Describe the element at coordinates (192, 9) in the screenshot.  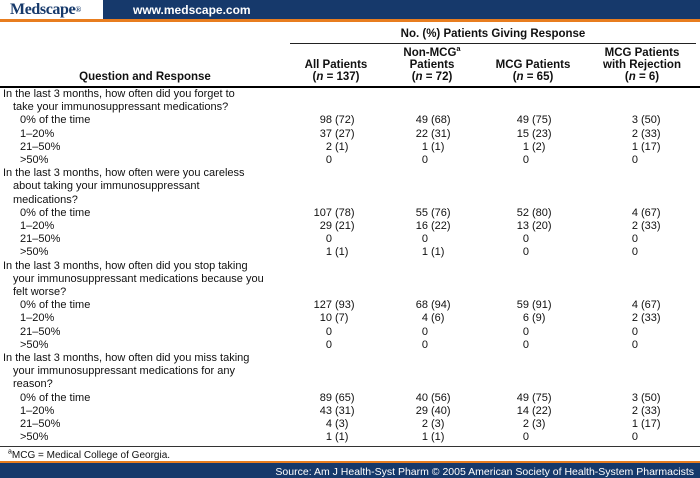
I see `site-url-link: www.medscape.com` at that location.